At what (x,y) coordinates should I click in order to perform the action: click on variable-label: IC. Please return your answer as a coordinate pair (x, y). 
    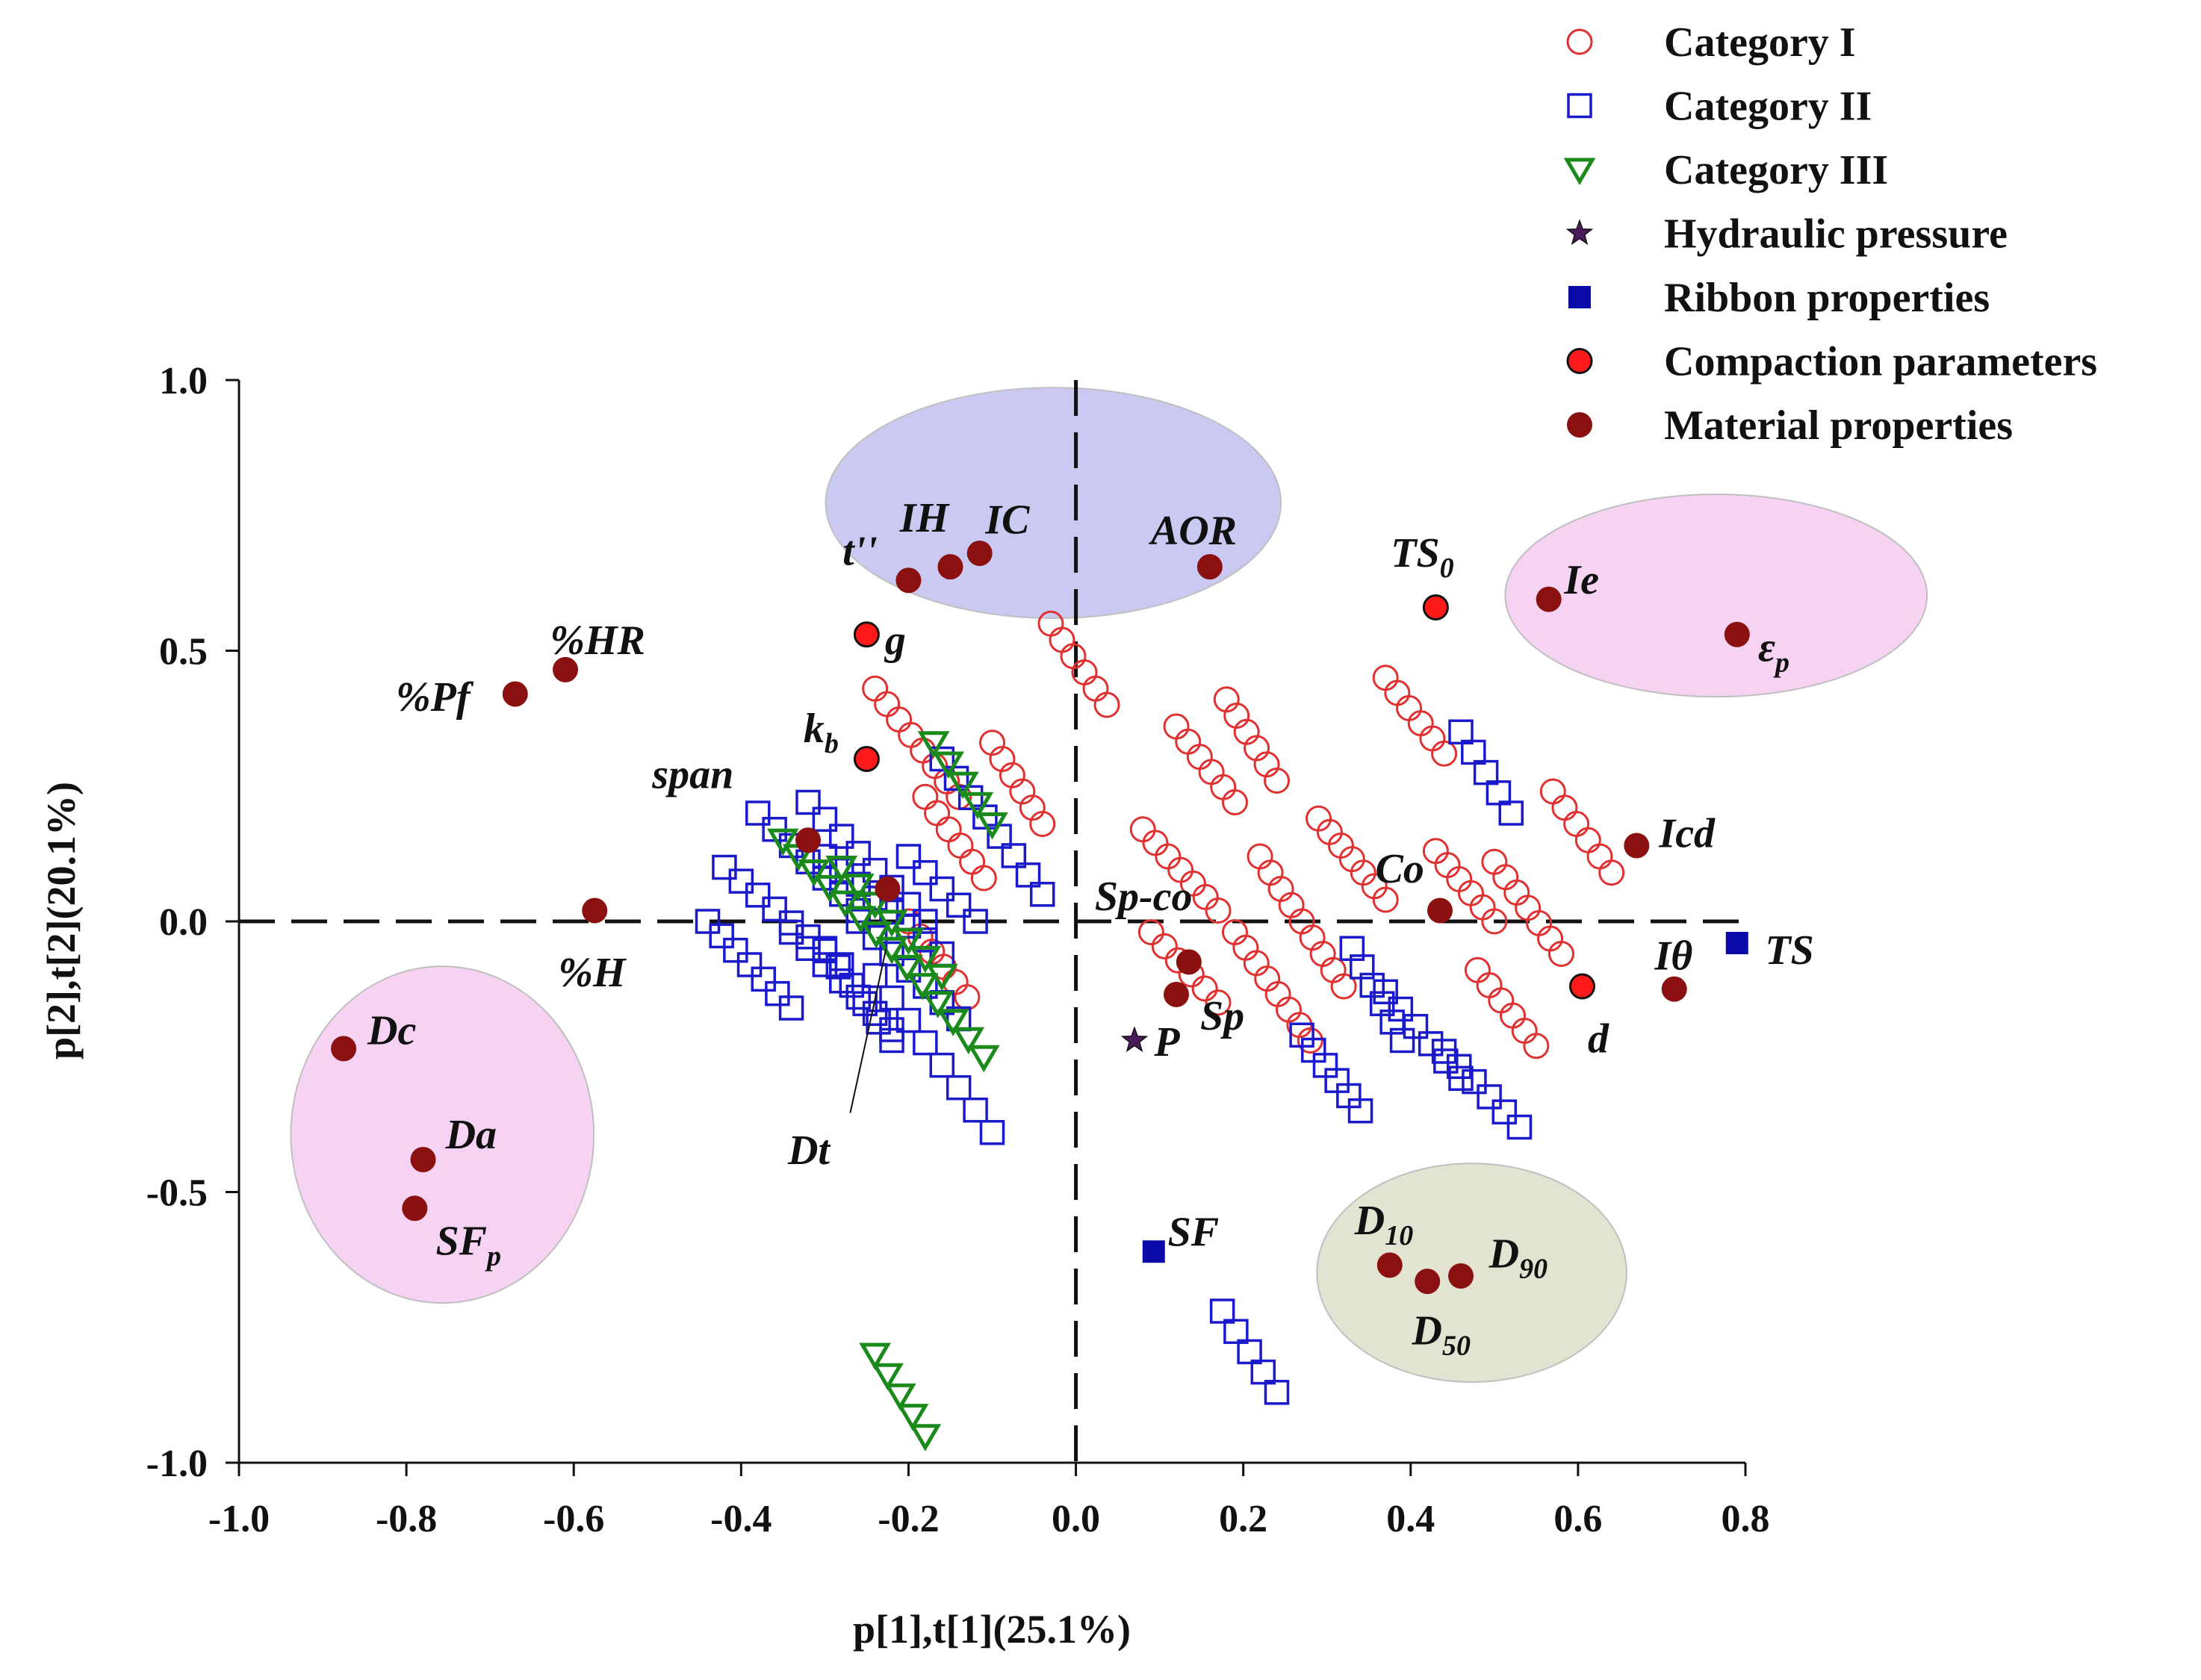
    Looking at the image, I should click on (1007, 520).